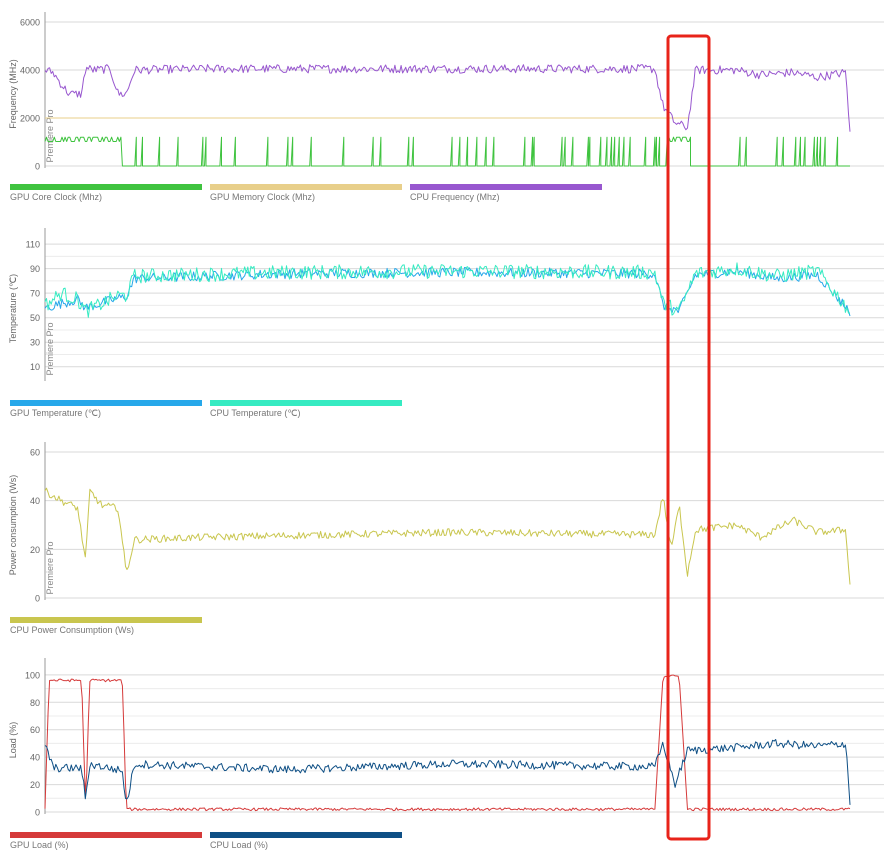  I want to click on y-tick-label: 2000, so click(30, 119).